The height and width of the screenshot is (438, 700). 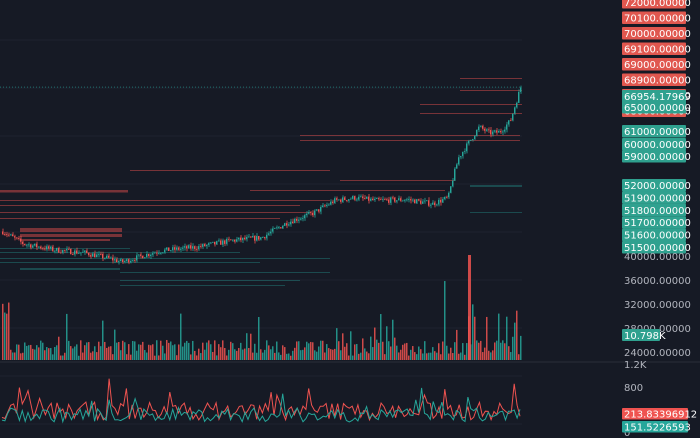 What do you see at coordinates (261, 401) in the screenshot?
I see `indicator-lines` at bounding box center [261, 401].